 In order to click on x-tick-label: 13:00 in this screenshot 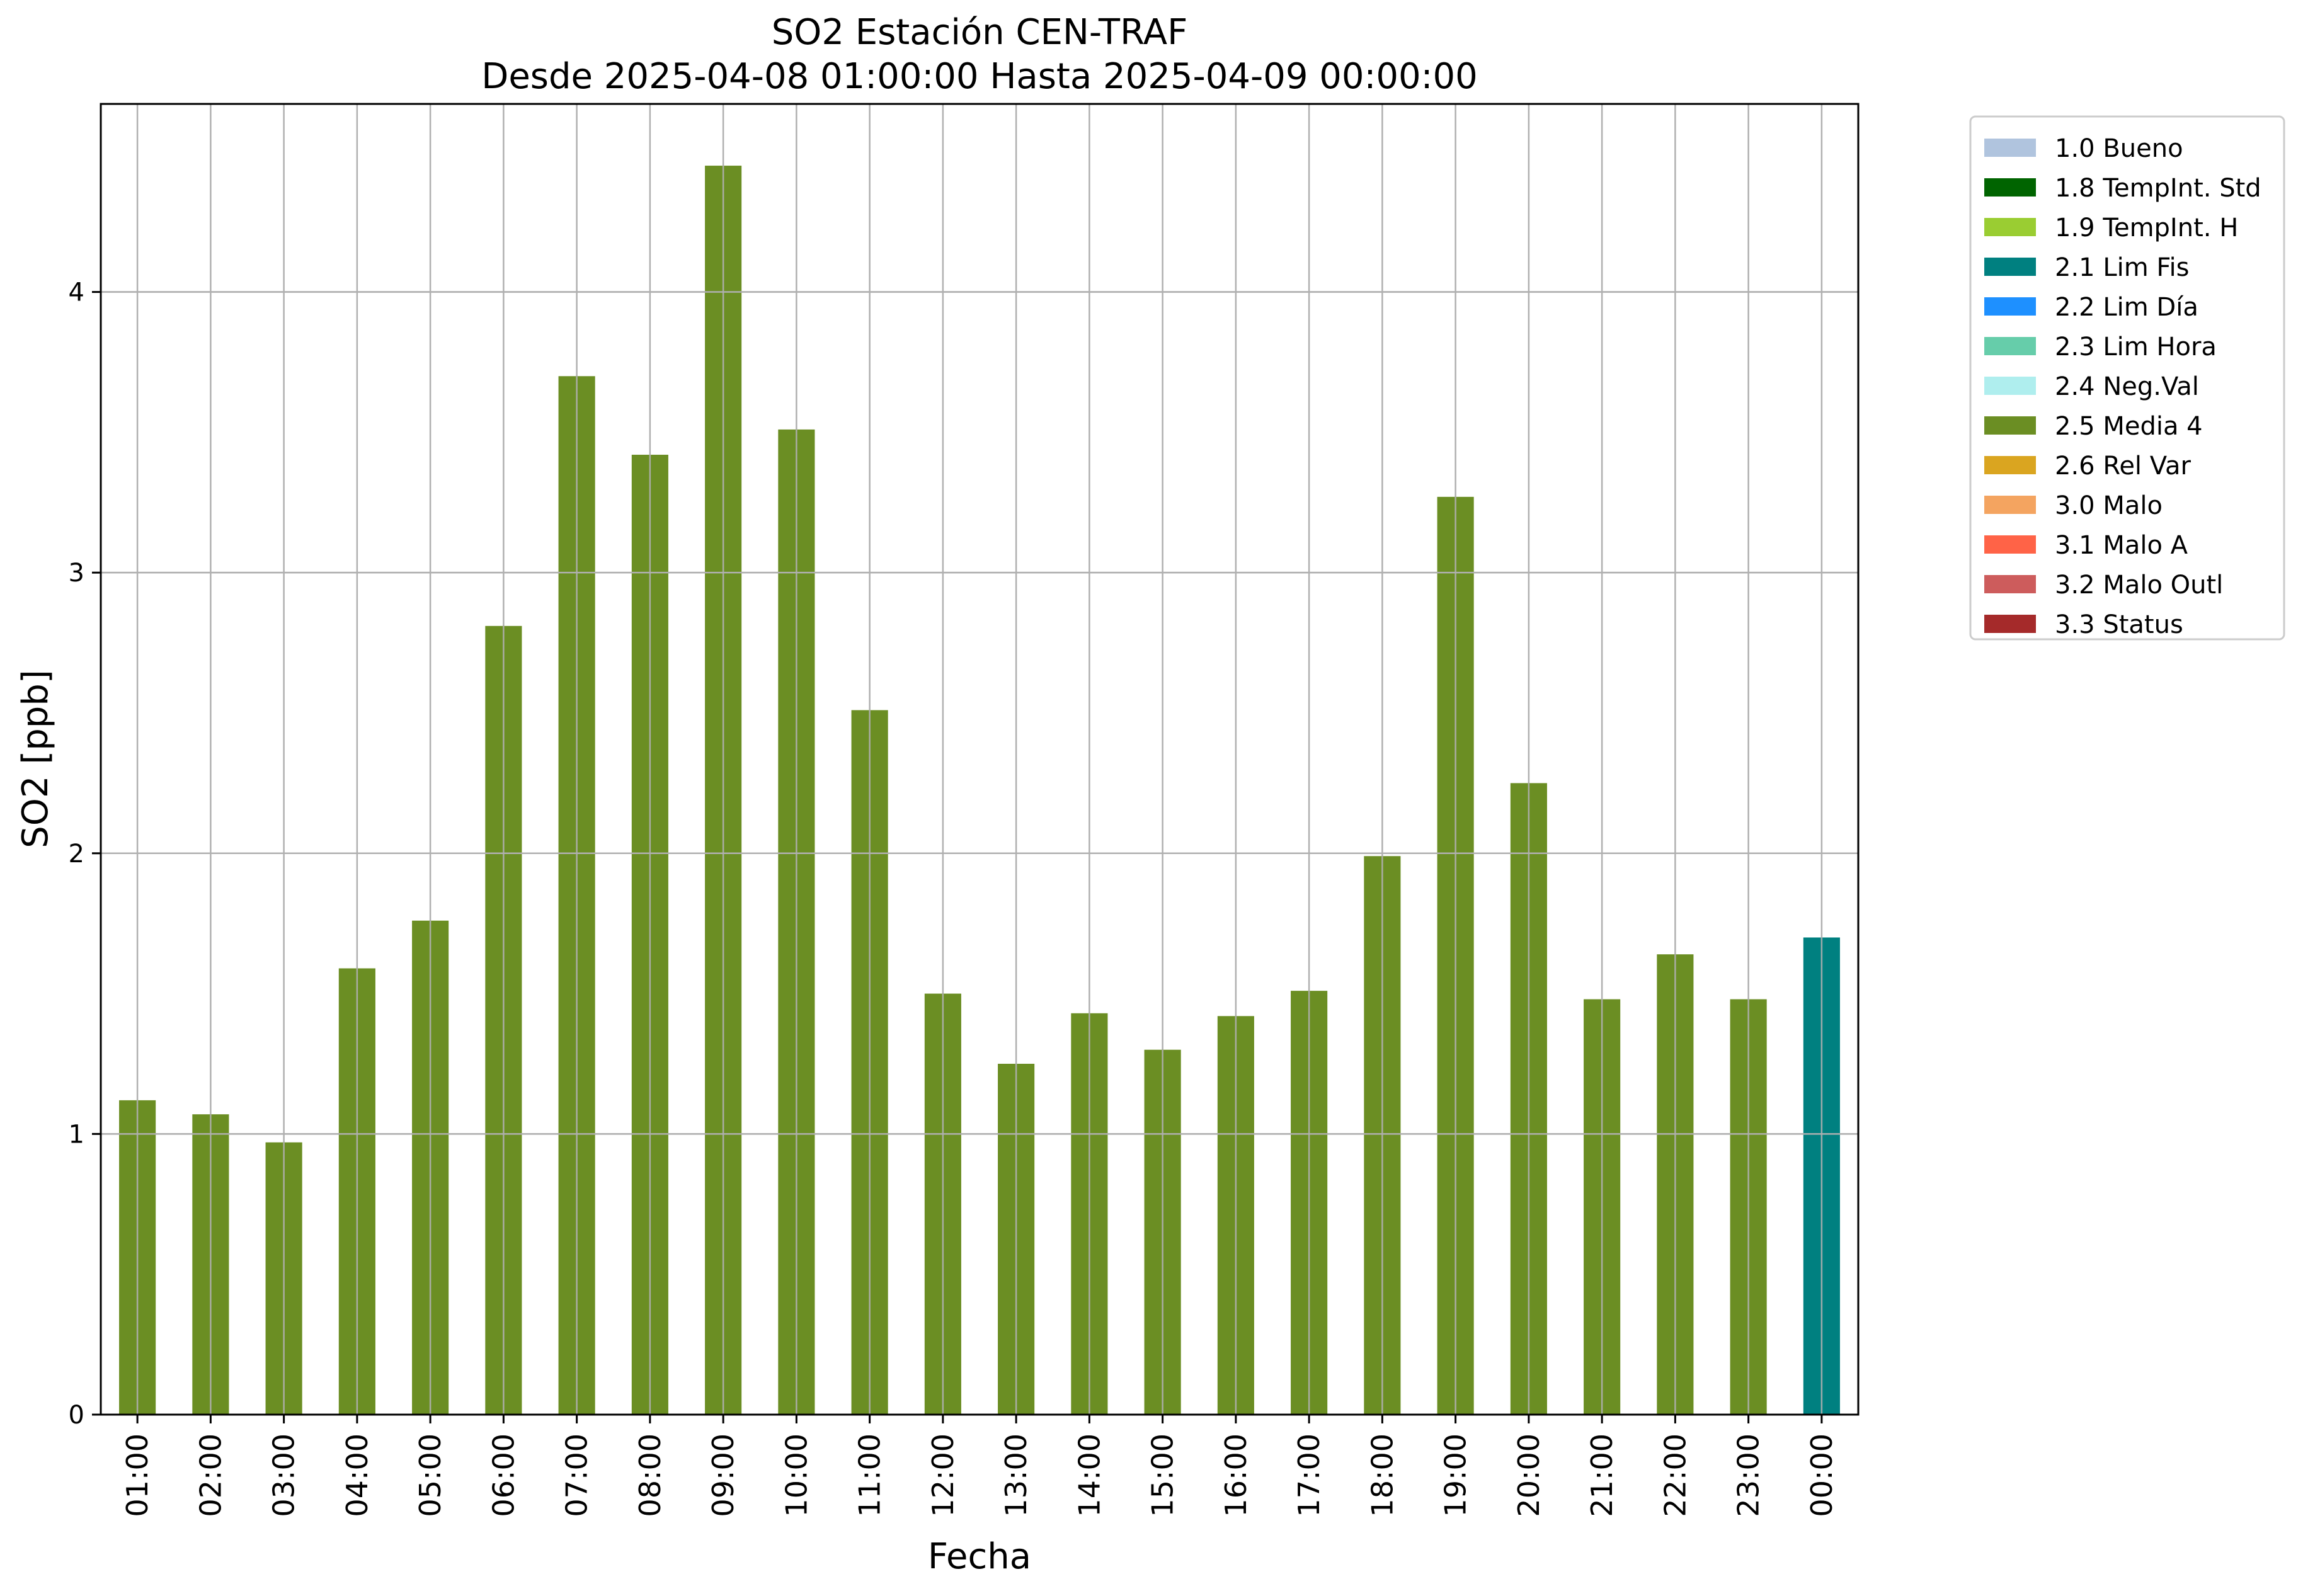, I will do `click(1016, 1475)`.